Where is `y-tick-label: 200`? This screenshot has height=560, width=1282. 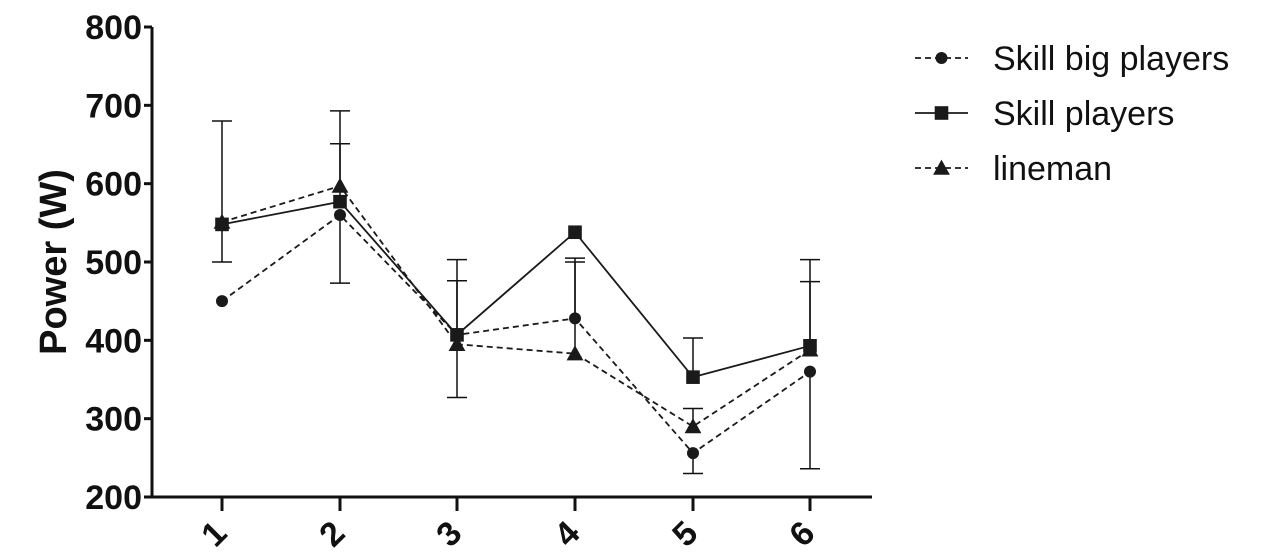 y-tick-label: 200 is located at coordinates (113, 498).